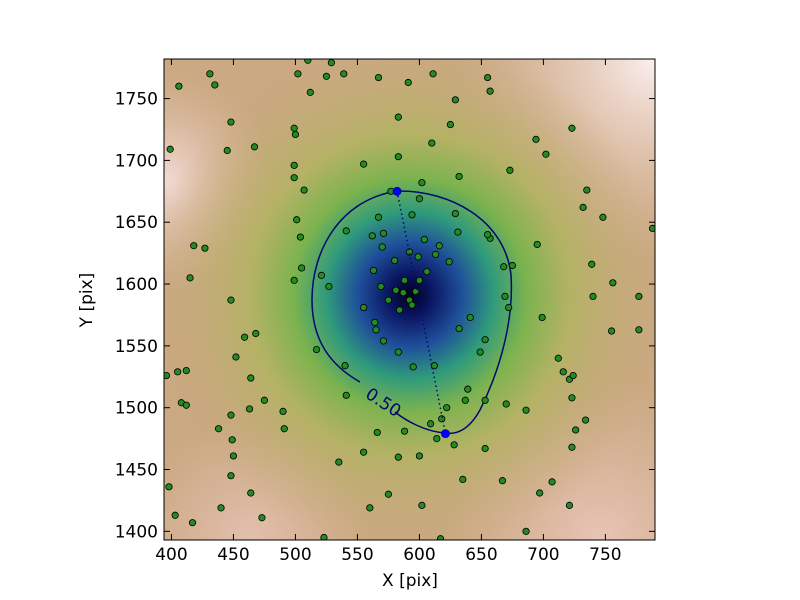  What do you see at coordinates (295, 555) in the screenshot?
I see `x-tick-label: 500` at bounding box center [295, 555].